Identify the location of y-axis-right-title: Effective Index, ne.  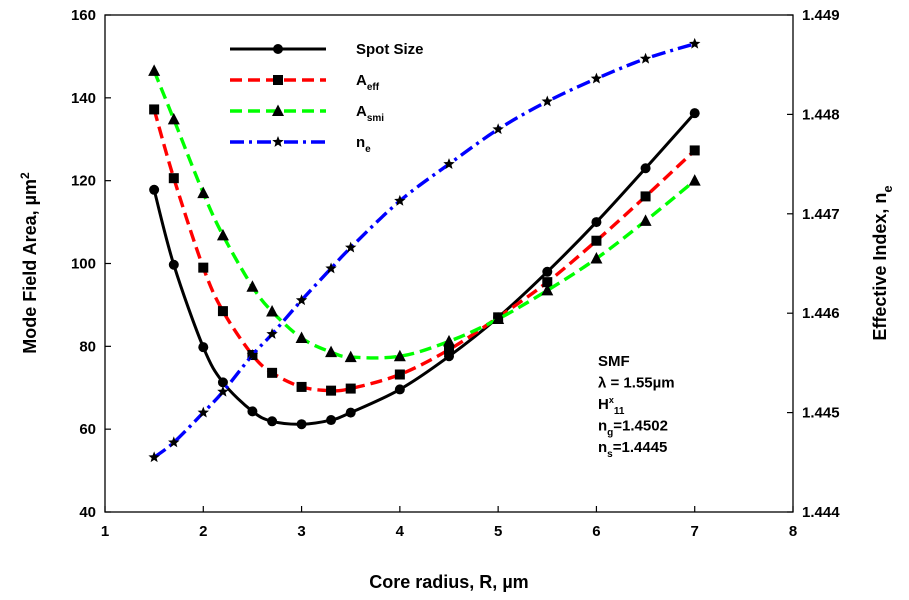
(882, 262).